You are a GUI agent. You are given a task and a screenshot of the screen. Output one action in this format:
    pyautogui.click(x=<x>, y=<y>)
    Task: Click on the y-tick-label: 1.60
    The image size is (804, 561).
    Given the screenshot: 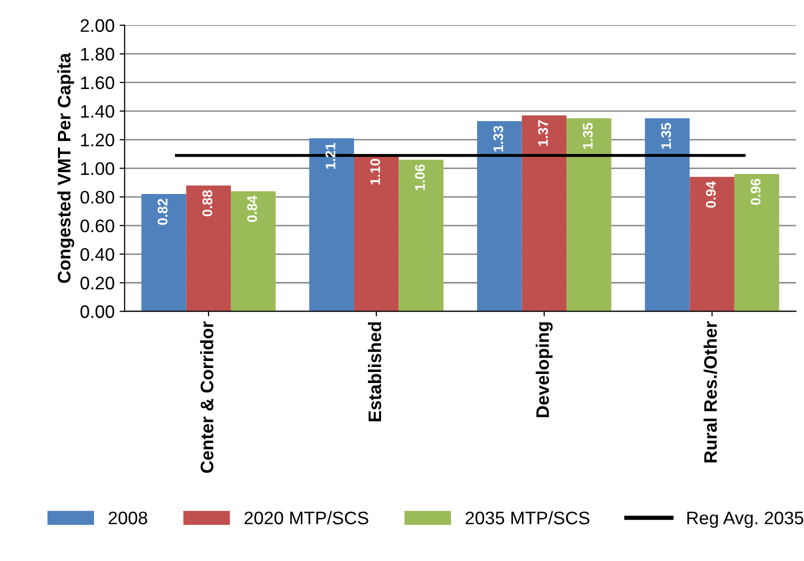 What is the action you would take?
    pyautogui.click(x=97, y=83)
    